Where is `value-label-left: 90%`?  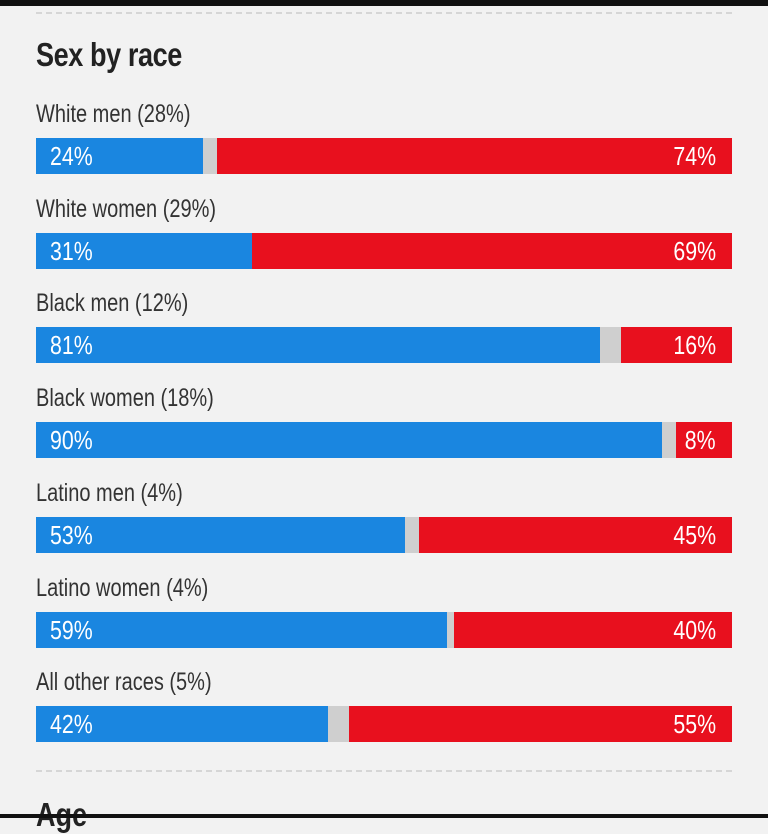
value-label-left: 90% is located at coordinates (71, 440).